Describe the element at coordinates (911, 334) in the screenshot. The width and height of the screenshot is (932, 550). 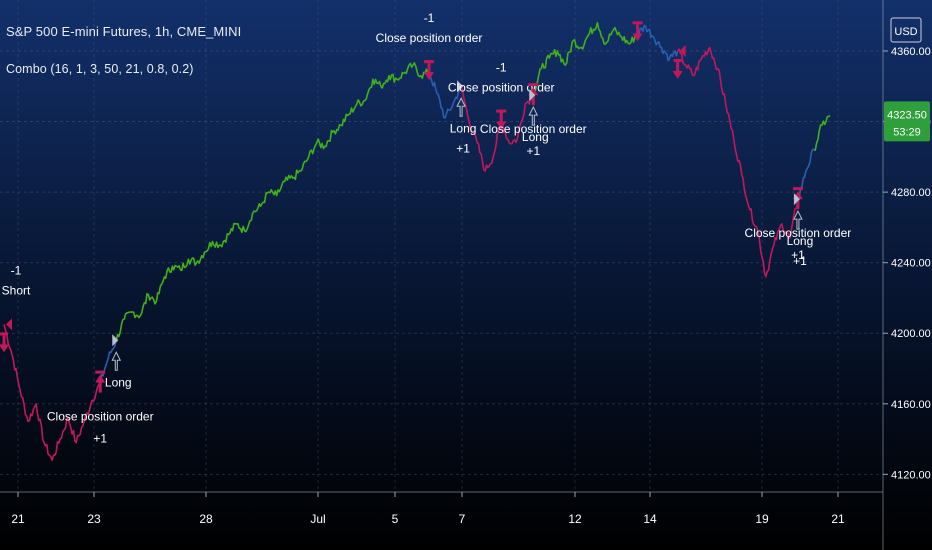
I see `price-tick-label: 4200.00` at that location.